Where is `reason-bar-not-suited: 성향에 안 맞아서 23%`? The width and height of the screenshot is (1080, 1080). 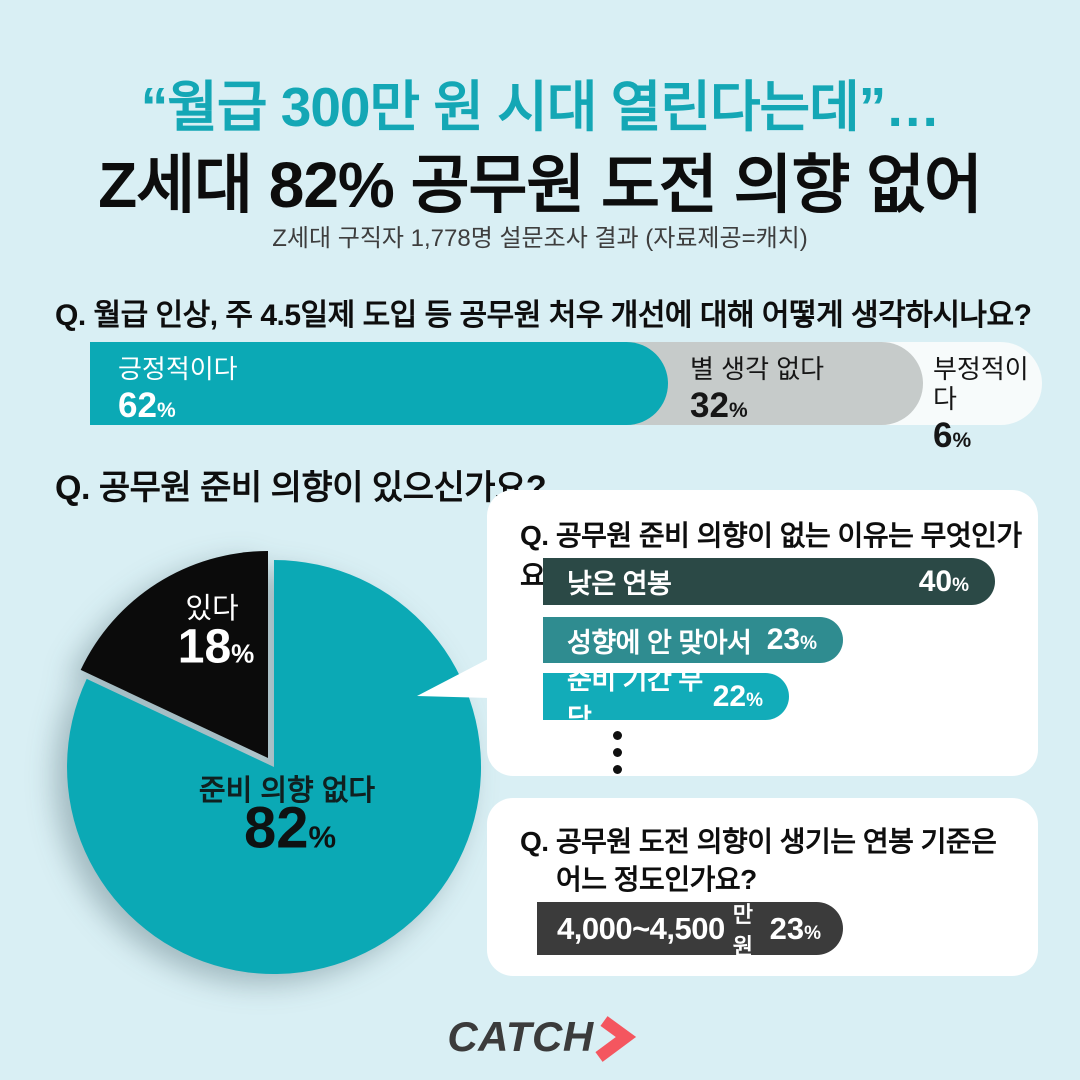
reason-bar-not-suited: 성향에 안 맞아서 23% is located at coordinates (693, 640).